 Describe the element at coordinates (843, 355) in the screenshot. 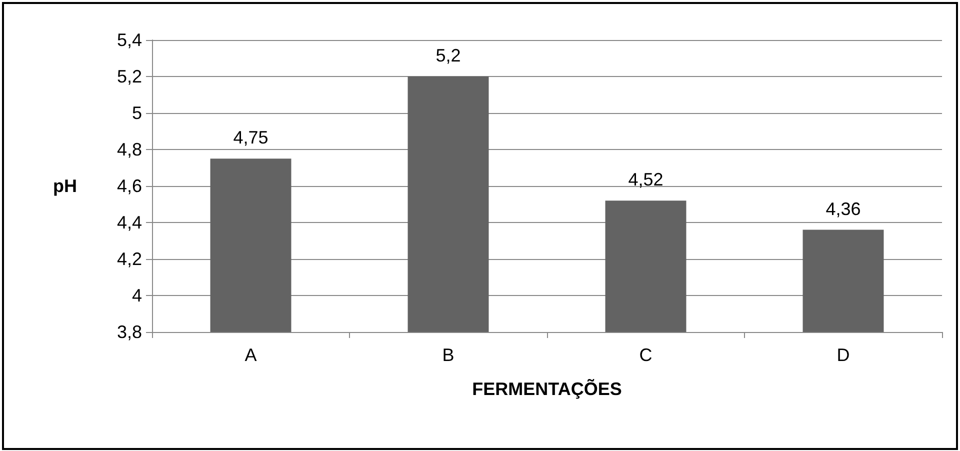

I see `x-tick-label: D` at that location.